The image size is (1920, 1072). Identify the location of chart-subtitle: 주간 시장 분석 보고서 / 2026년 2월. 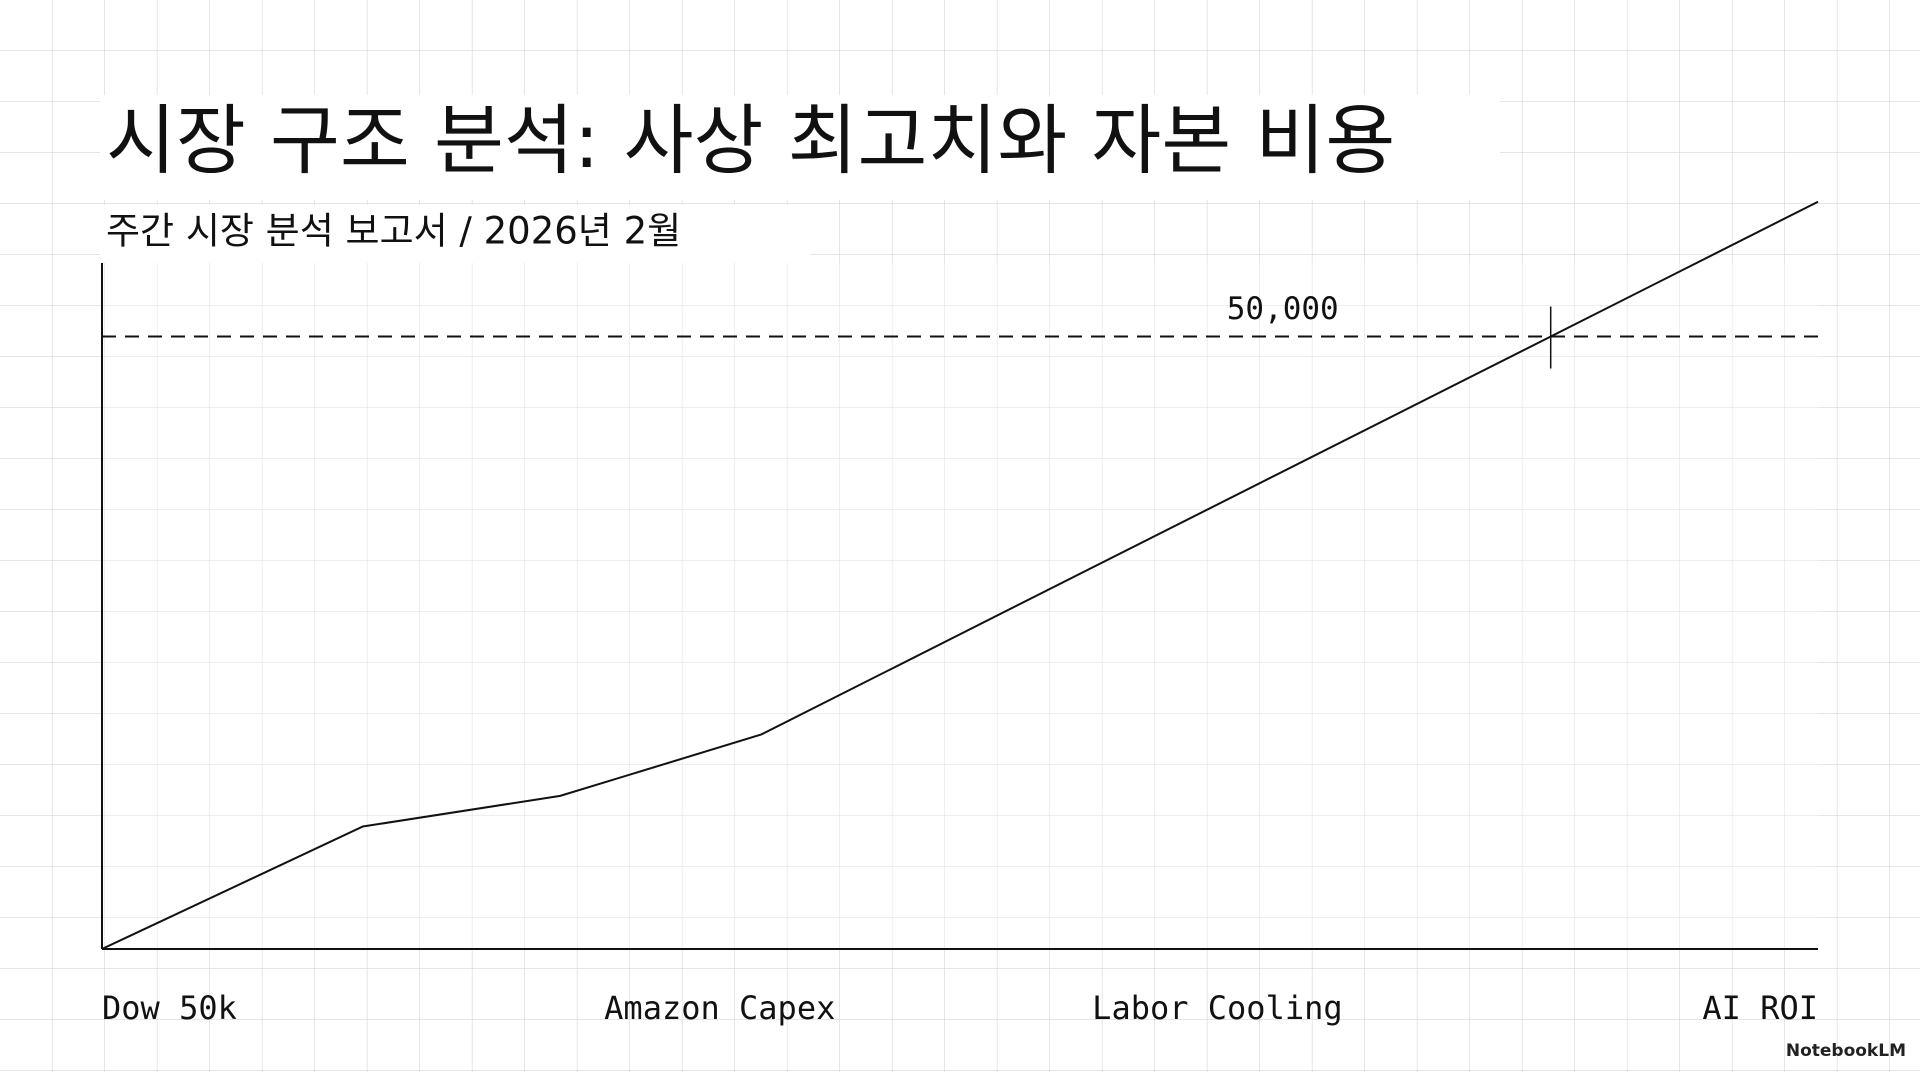
(393, 231).